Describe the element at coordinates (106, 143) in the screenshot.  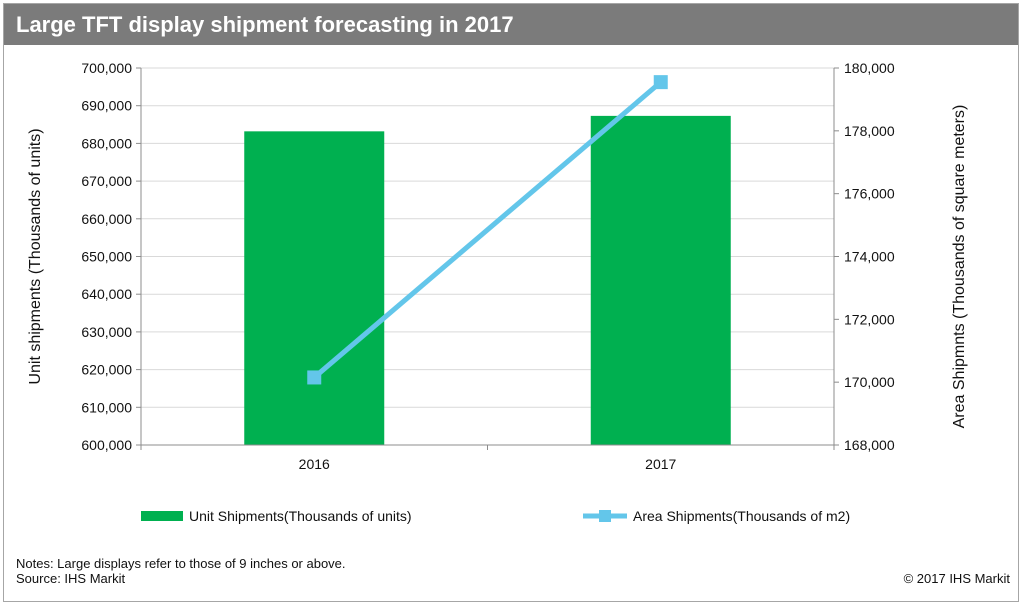
I see `y-tick-label: 680,000` at that location.